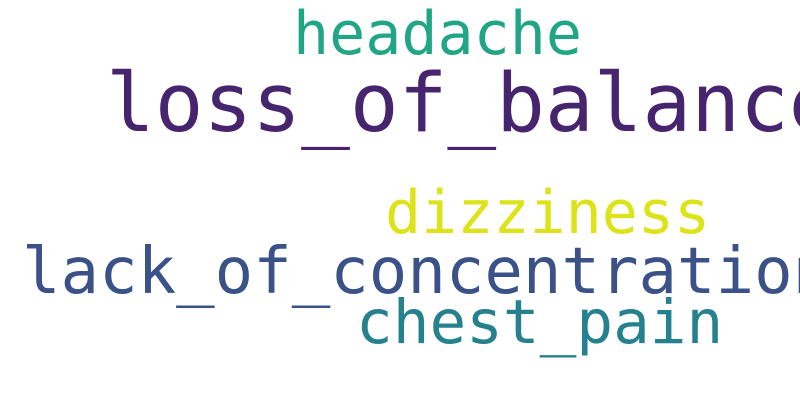 The image size is (800, 400). Describe the element at coordinates (540, 322) in the screenshot. I see `word-chest-pain: chest_pain` at that location.